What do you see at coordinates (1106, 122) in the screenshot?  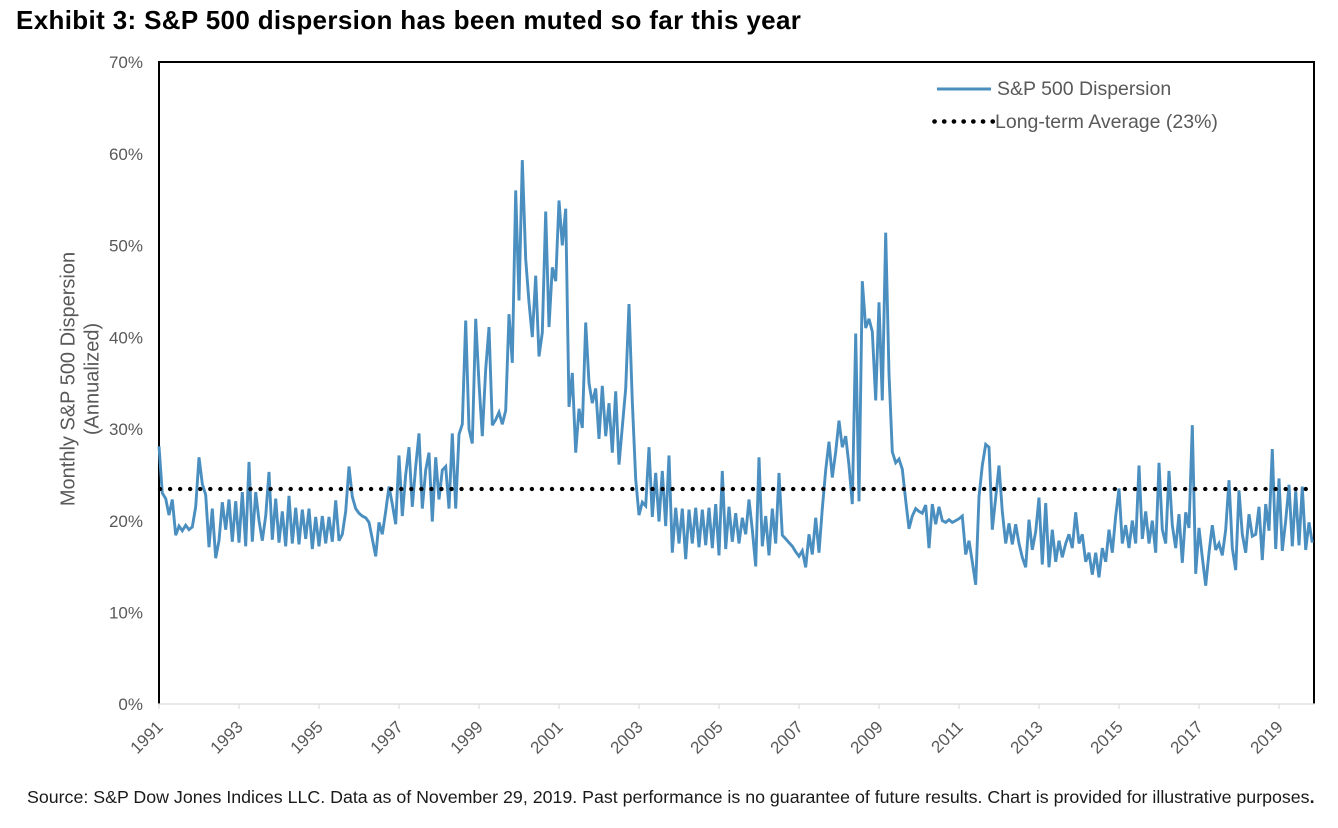 I see `svg-text: Long-term Average (23%)` at bounding box center [1106, 122].